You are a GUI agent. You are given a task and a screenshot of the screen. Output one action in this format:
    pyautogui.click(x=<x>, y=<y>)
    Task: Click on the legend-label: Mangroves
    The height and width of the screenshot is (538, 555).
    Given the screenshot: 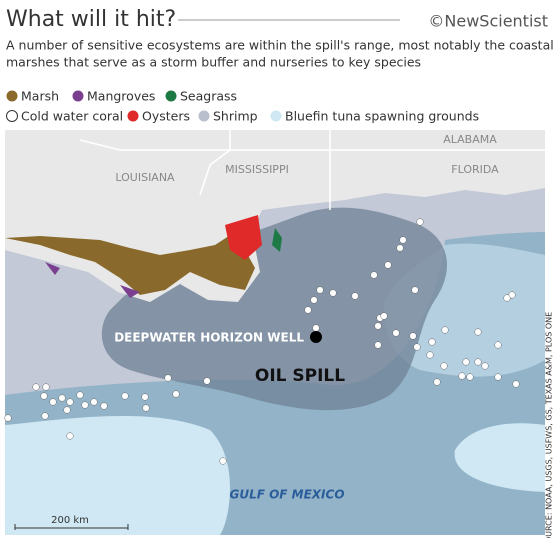 What is the action you would take?
    pyautogui.click(x=121, y=96)
    